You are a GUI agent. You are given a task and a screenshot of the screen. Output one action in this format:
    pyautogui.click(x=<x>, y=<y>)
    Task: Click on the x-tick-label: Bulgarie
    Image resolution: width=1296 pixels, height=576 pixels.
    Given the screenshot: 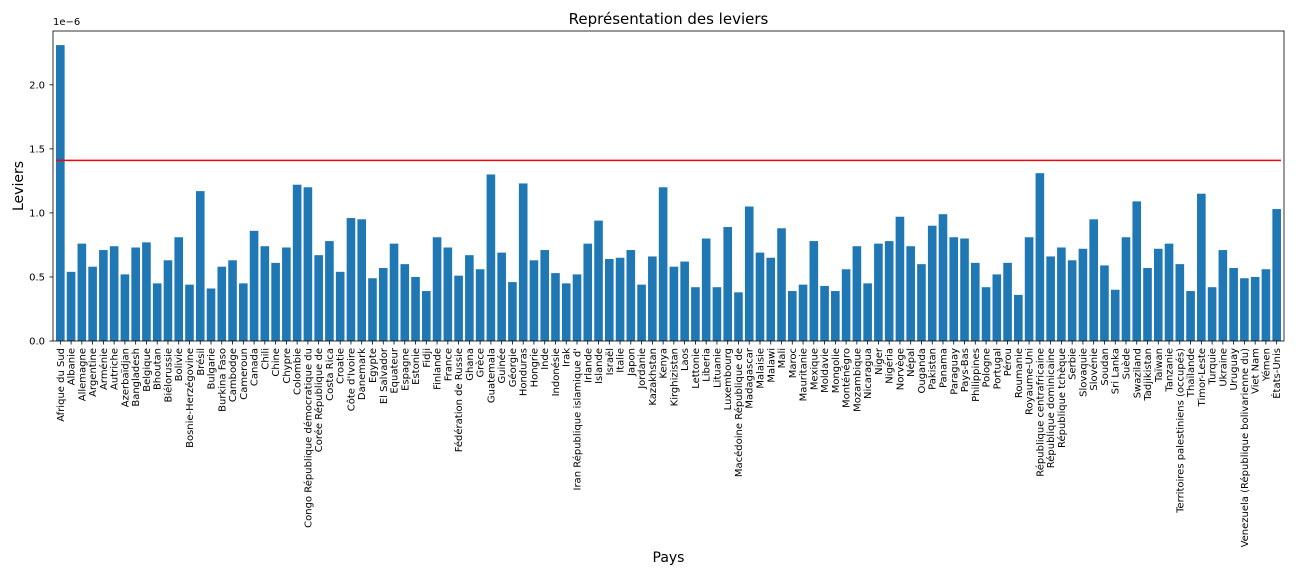 What is the action you would take?
    pyautogui.click(x=212, y=369)
    